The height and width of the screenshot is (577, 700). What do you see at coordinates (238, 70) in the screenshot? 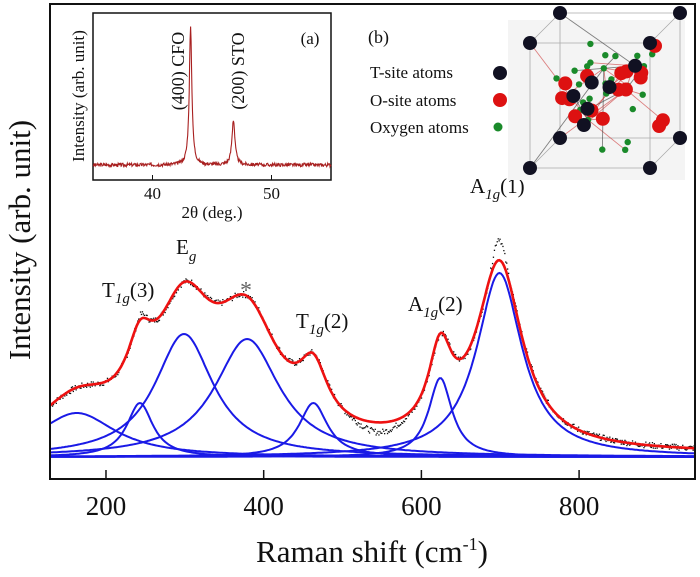
I see `peak-label-sto: (200) STO` at bounding box center [238, 70].